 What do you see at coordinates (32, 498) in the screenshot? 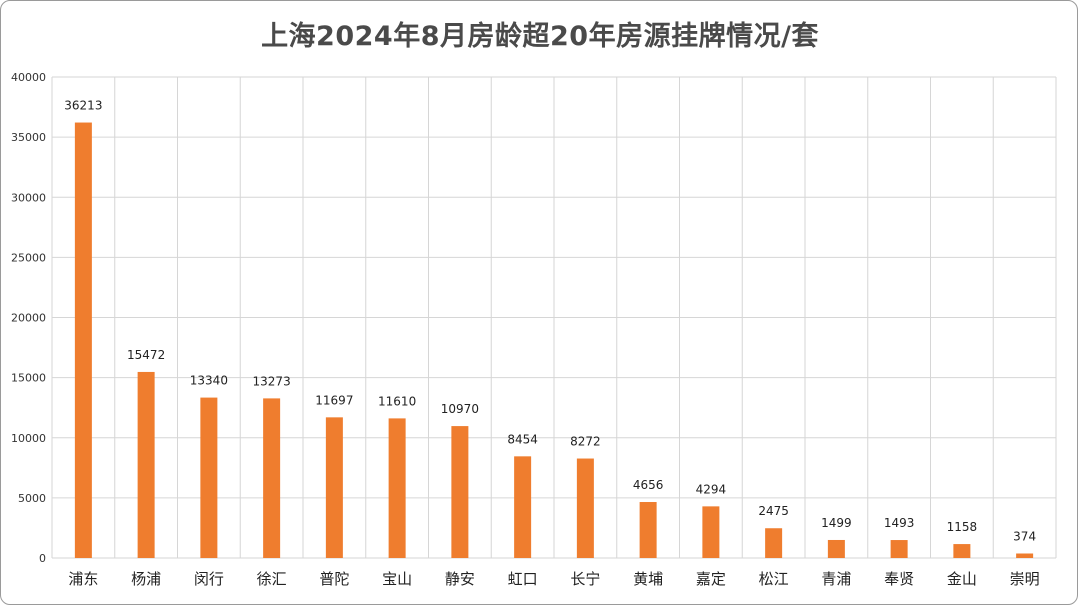
I see `y-tick-label: 5000` at bounding box center [32, 498].